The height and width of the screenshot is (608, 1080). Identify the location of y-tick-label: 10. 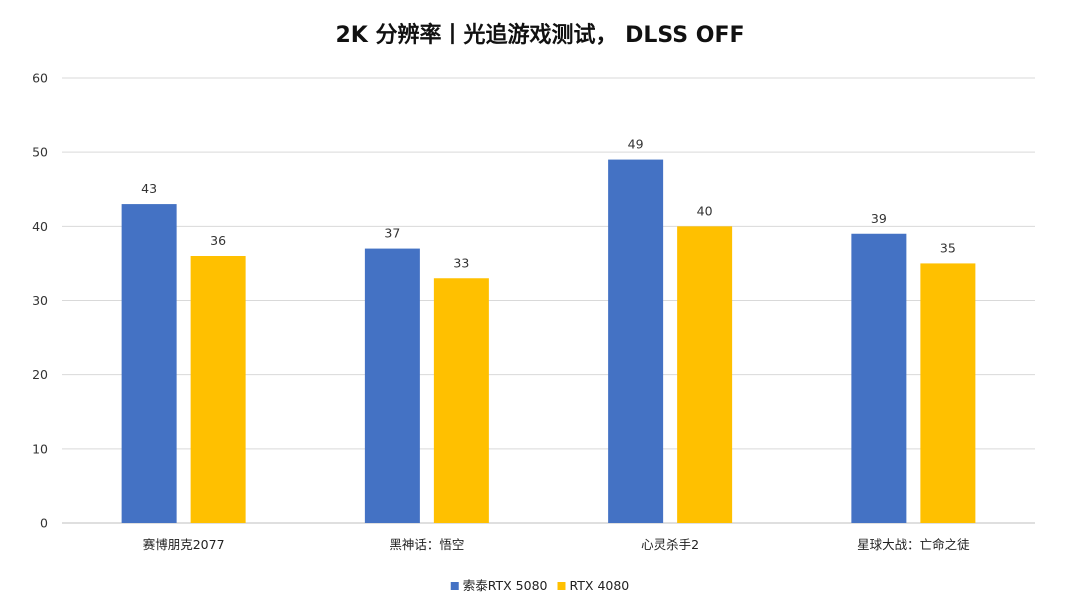
(40, 448).